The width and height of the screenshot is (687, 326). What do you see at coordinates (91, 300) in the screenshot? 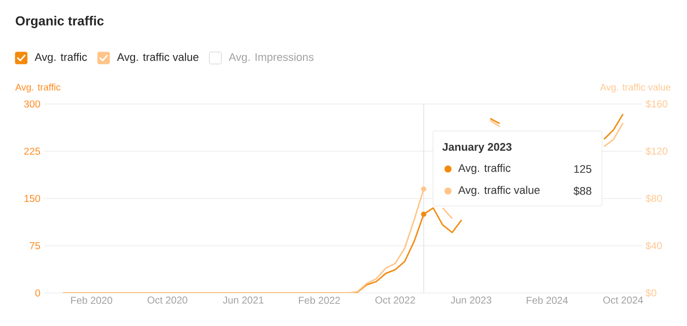
I see `x-tick-label: Feb 2020` at bounding box center [91, 300].